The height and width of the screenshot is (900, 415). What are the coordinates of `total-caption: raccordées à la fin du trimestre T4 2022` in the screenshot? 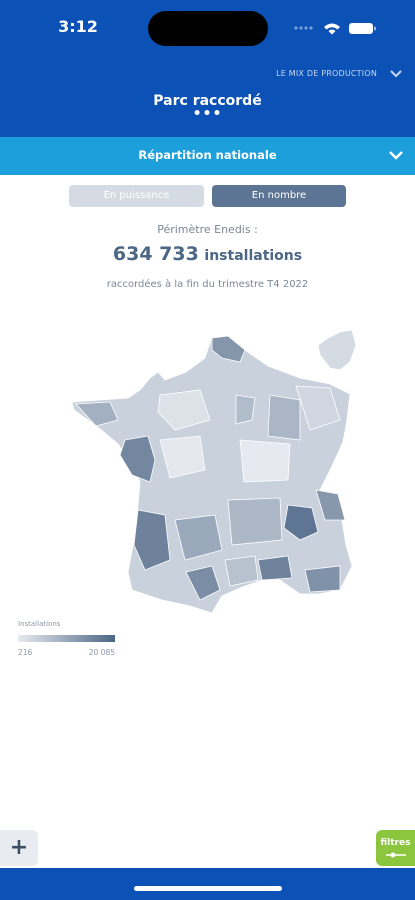 It's located at (207, 284).